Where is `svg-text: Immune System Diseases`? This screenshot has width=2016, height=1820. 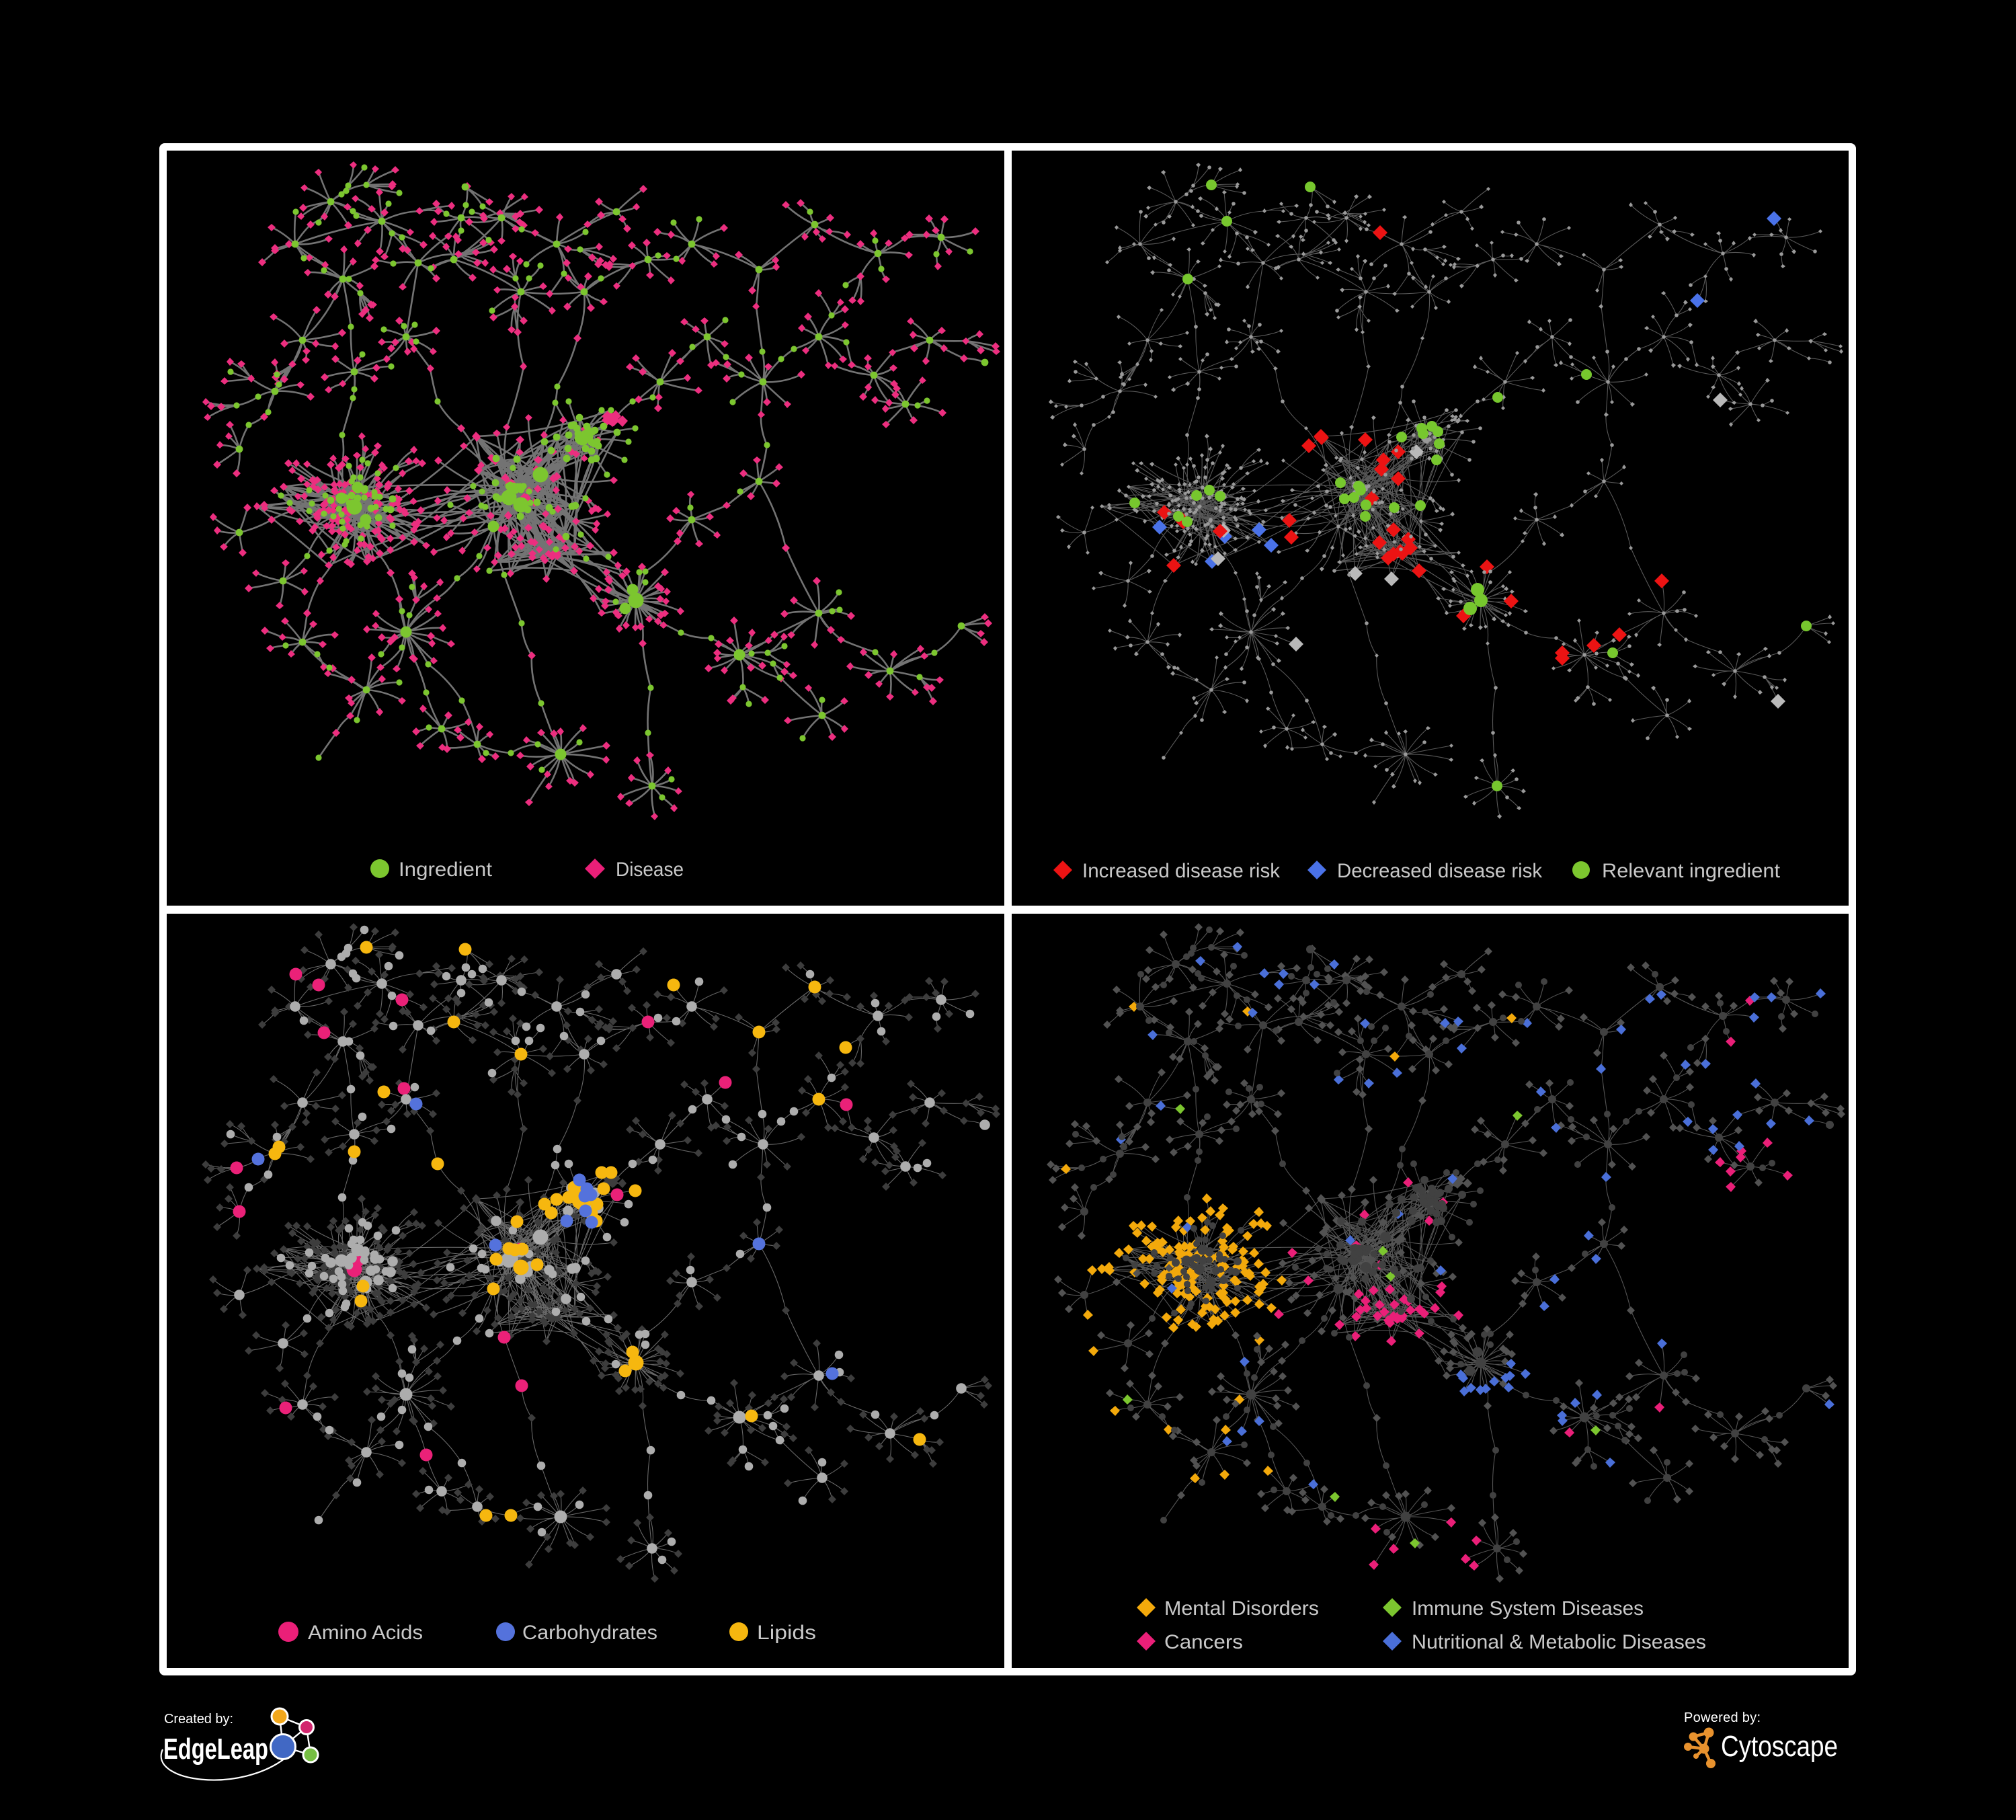 svg-text: Immune System Diseases is located at coordinates (1528, 1608).